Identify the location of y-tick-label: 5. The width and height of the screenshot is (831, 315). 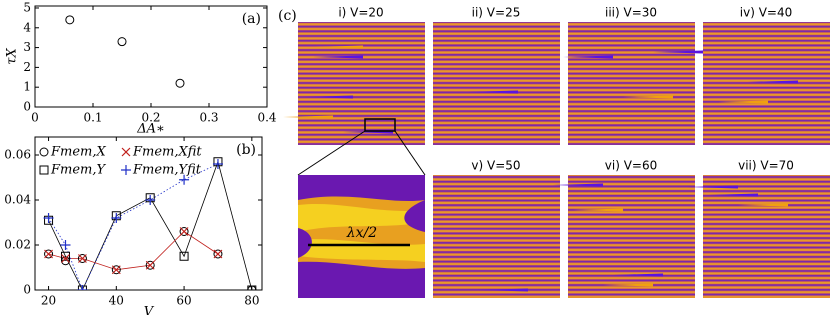
(27, 7).